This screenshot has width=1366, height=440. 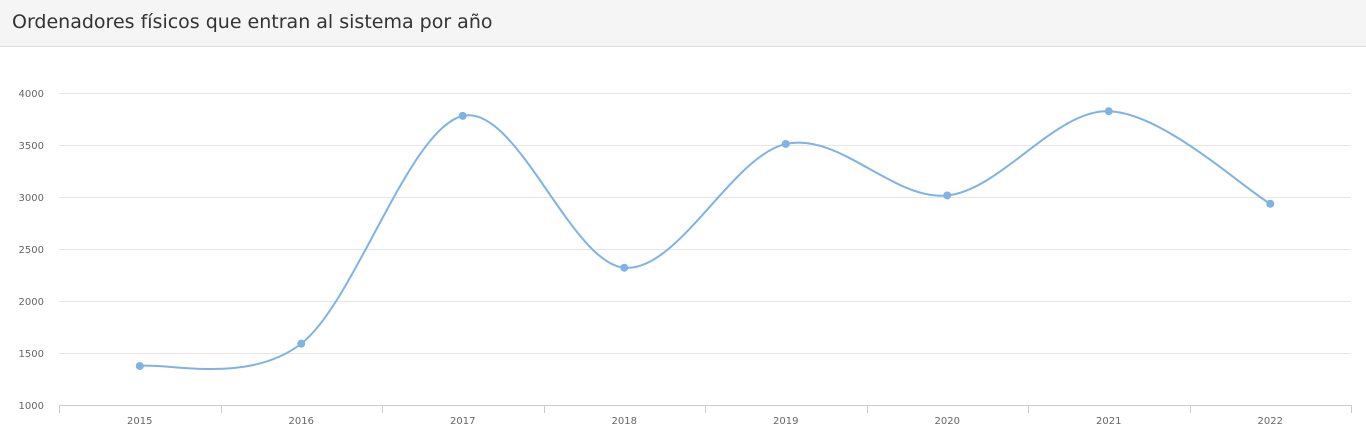 I want to click on data-point-2017, so click(x=462, y=115).